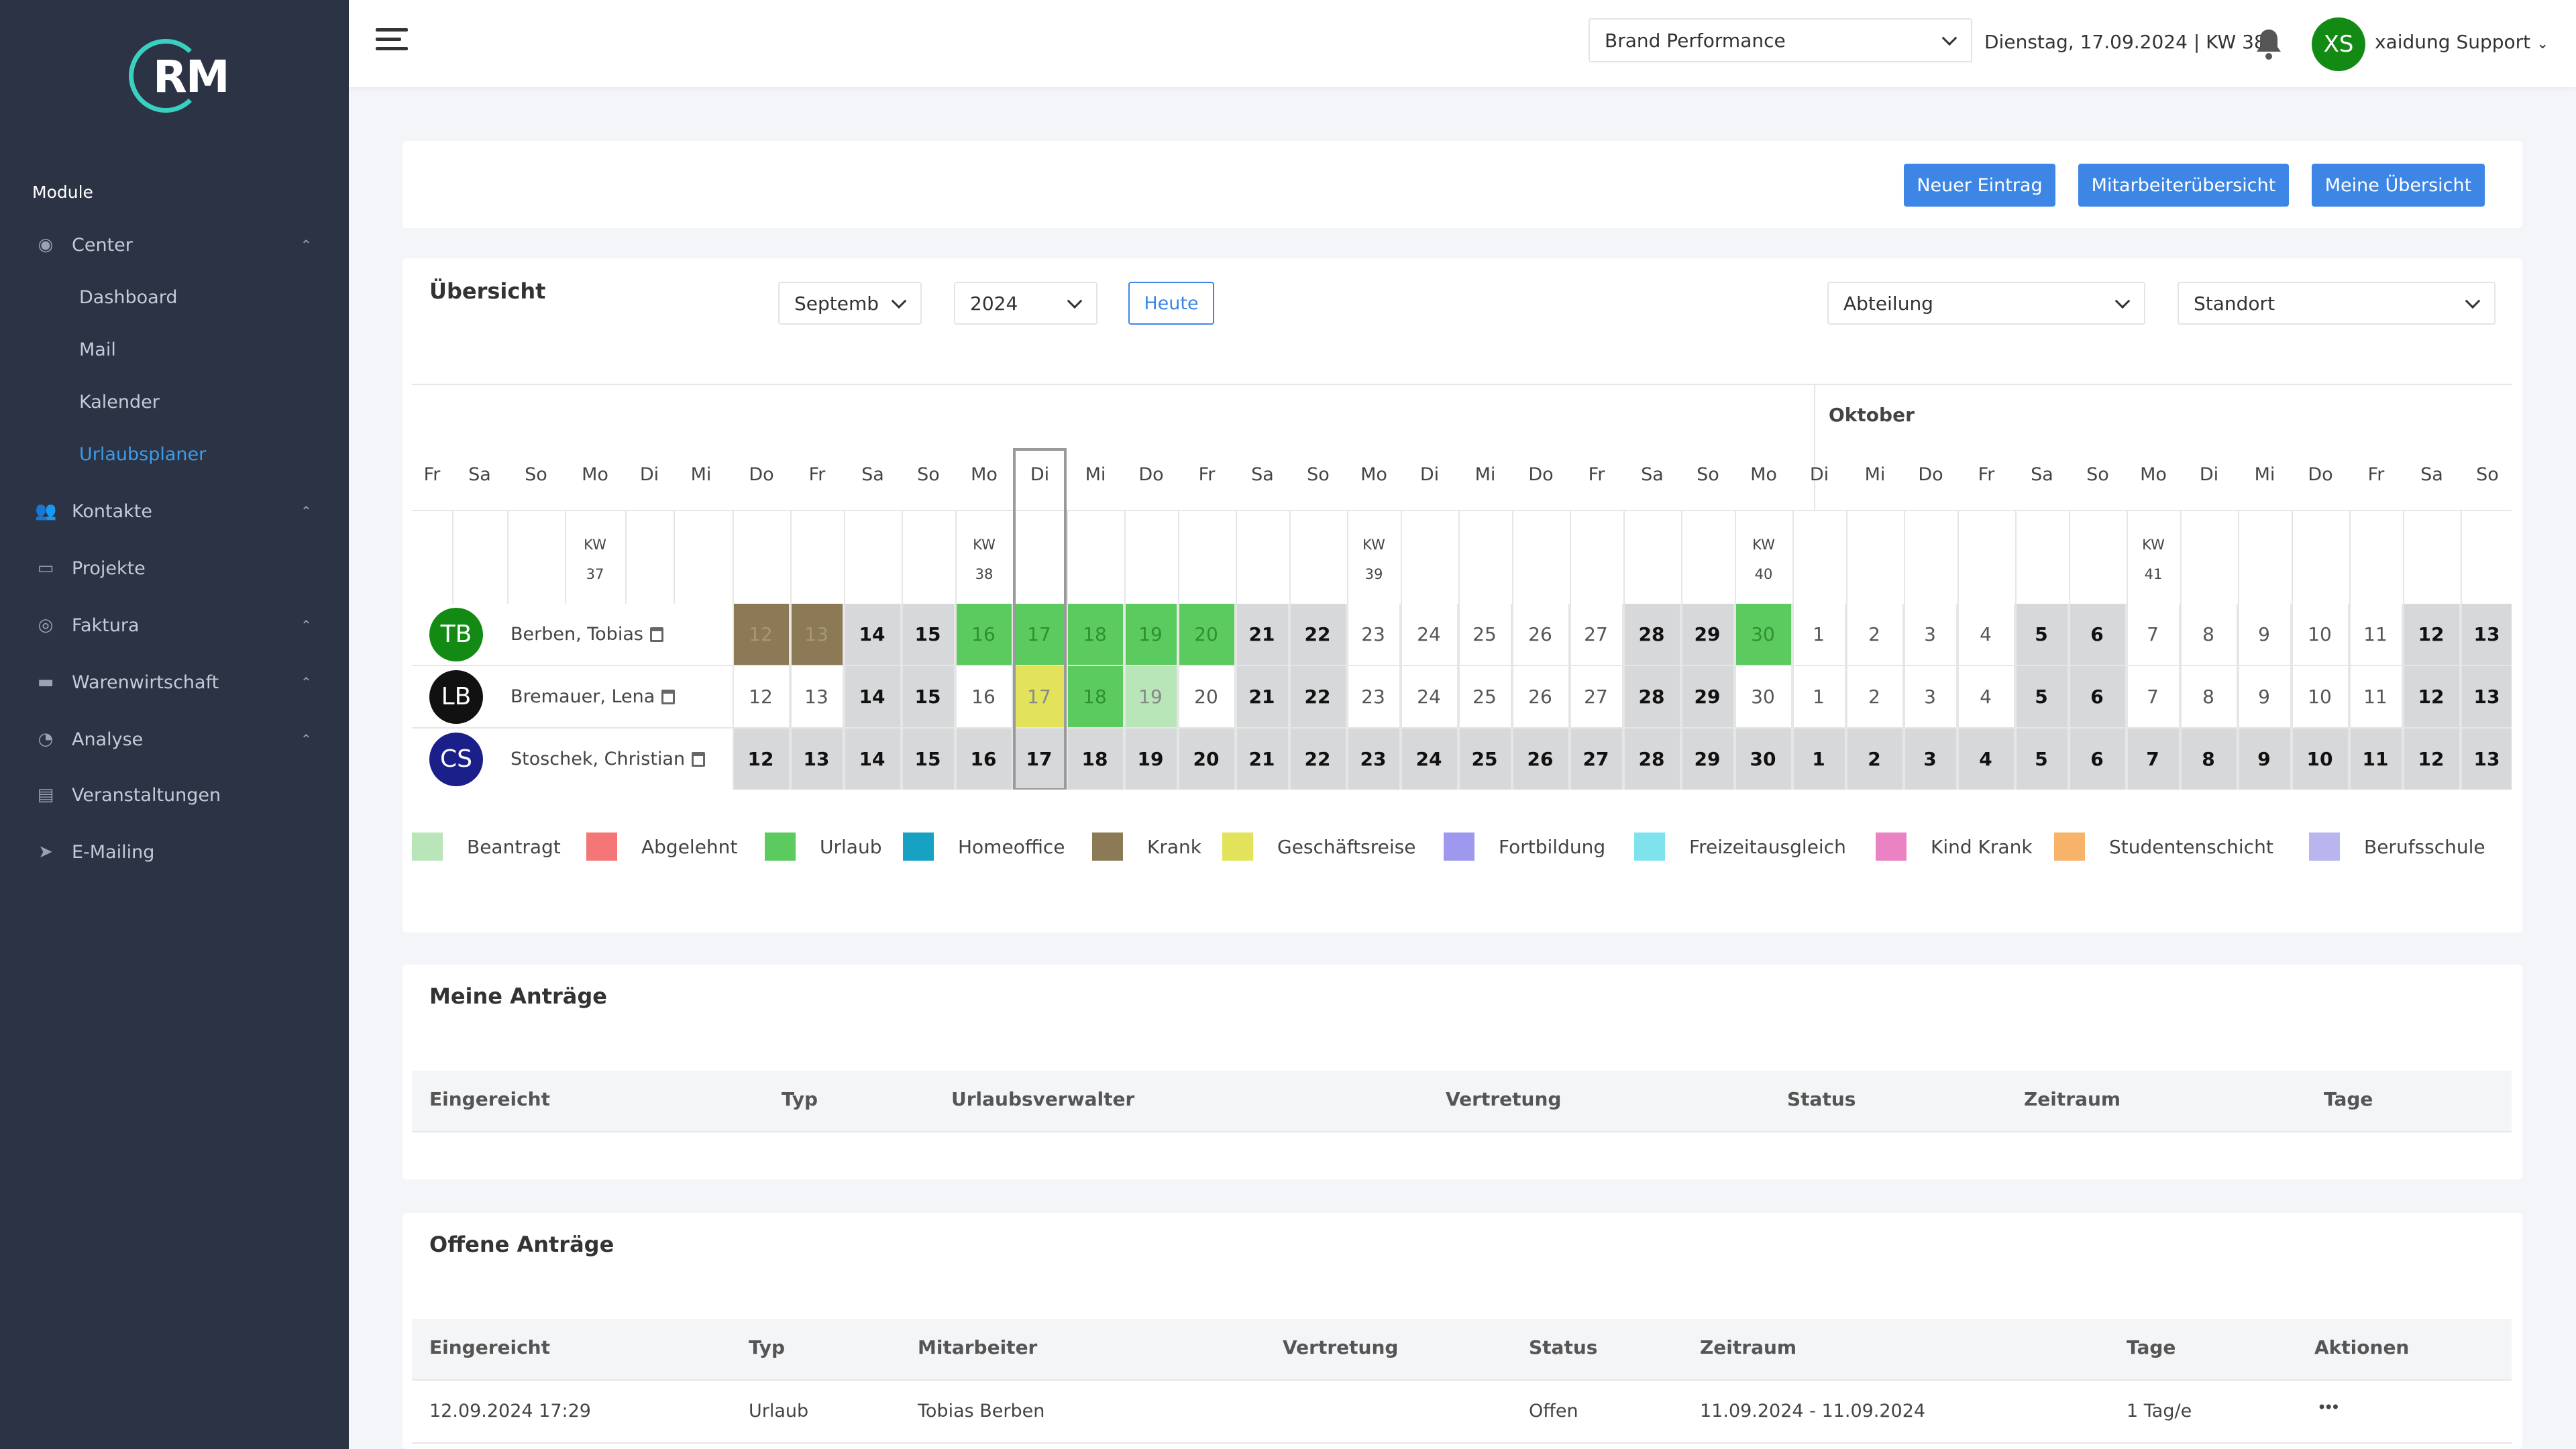  Describe the element at coordinates (1374, 697) in the screenshot. I see `day-cell: 23` at that location.